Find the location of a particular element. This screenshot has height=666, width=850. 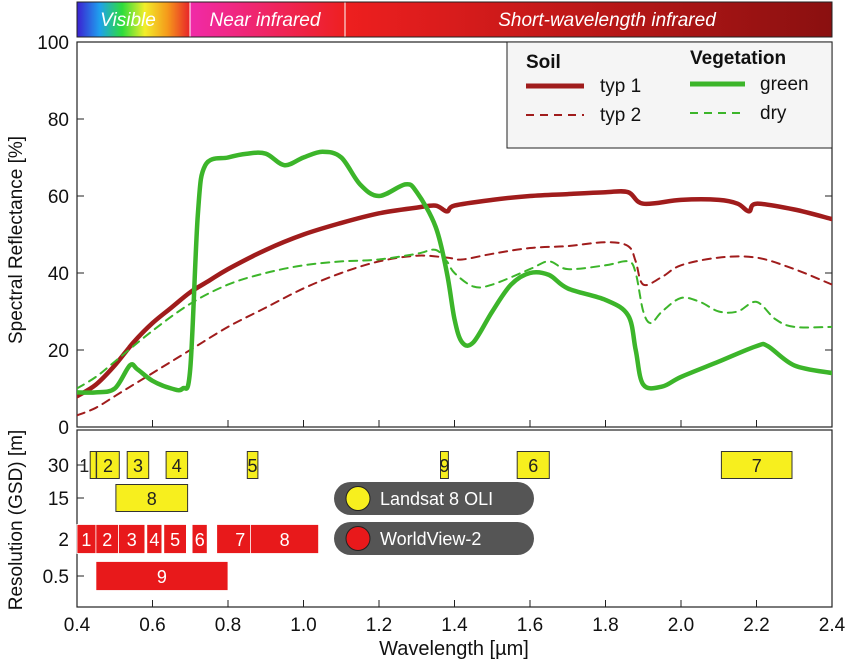

wavelength-x-tick-label: 2.4 is located at coordinates (832, 625).